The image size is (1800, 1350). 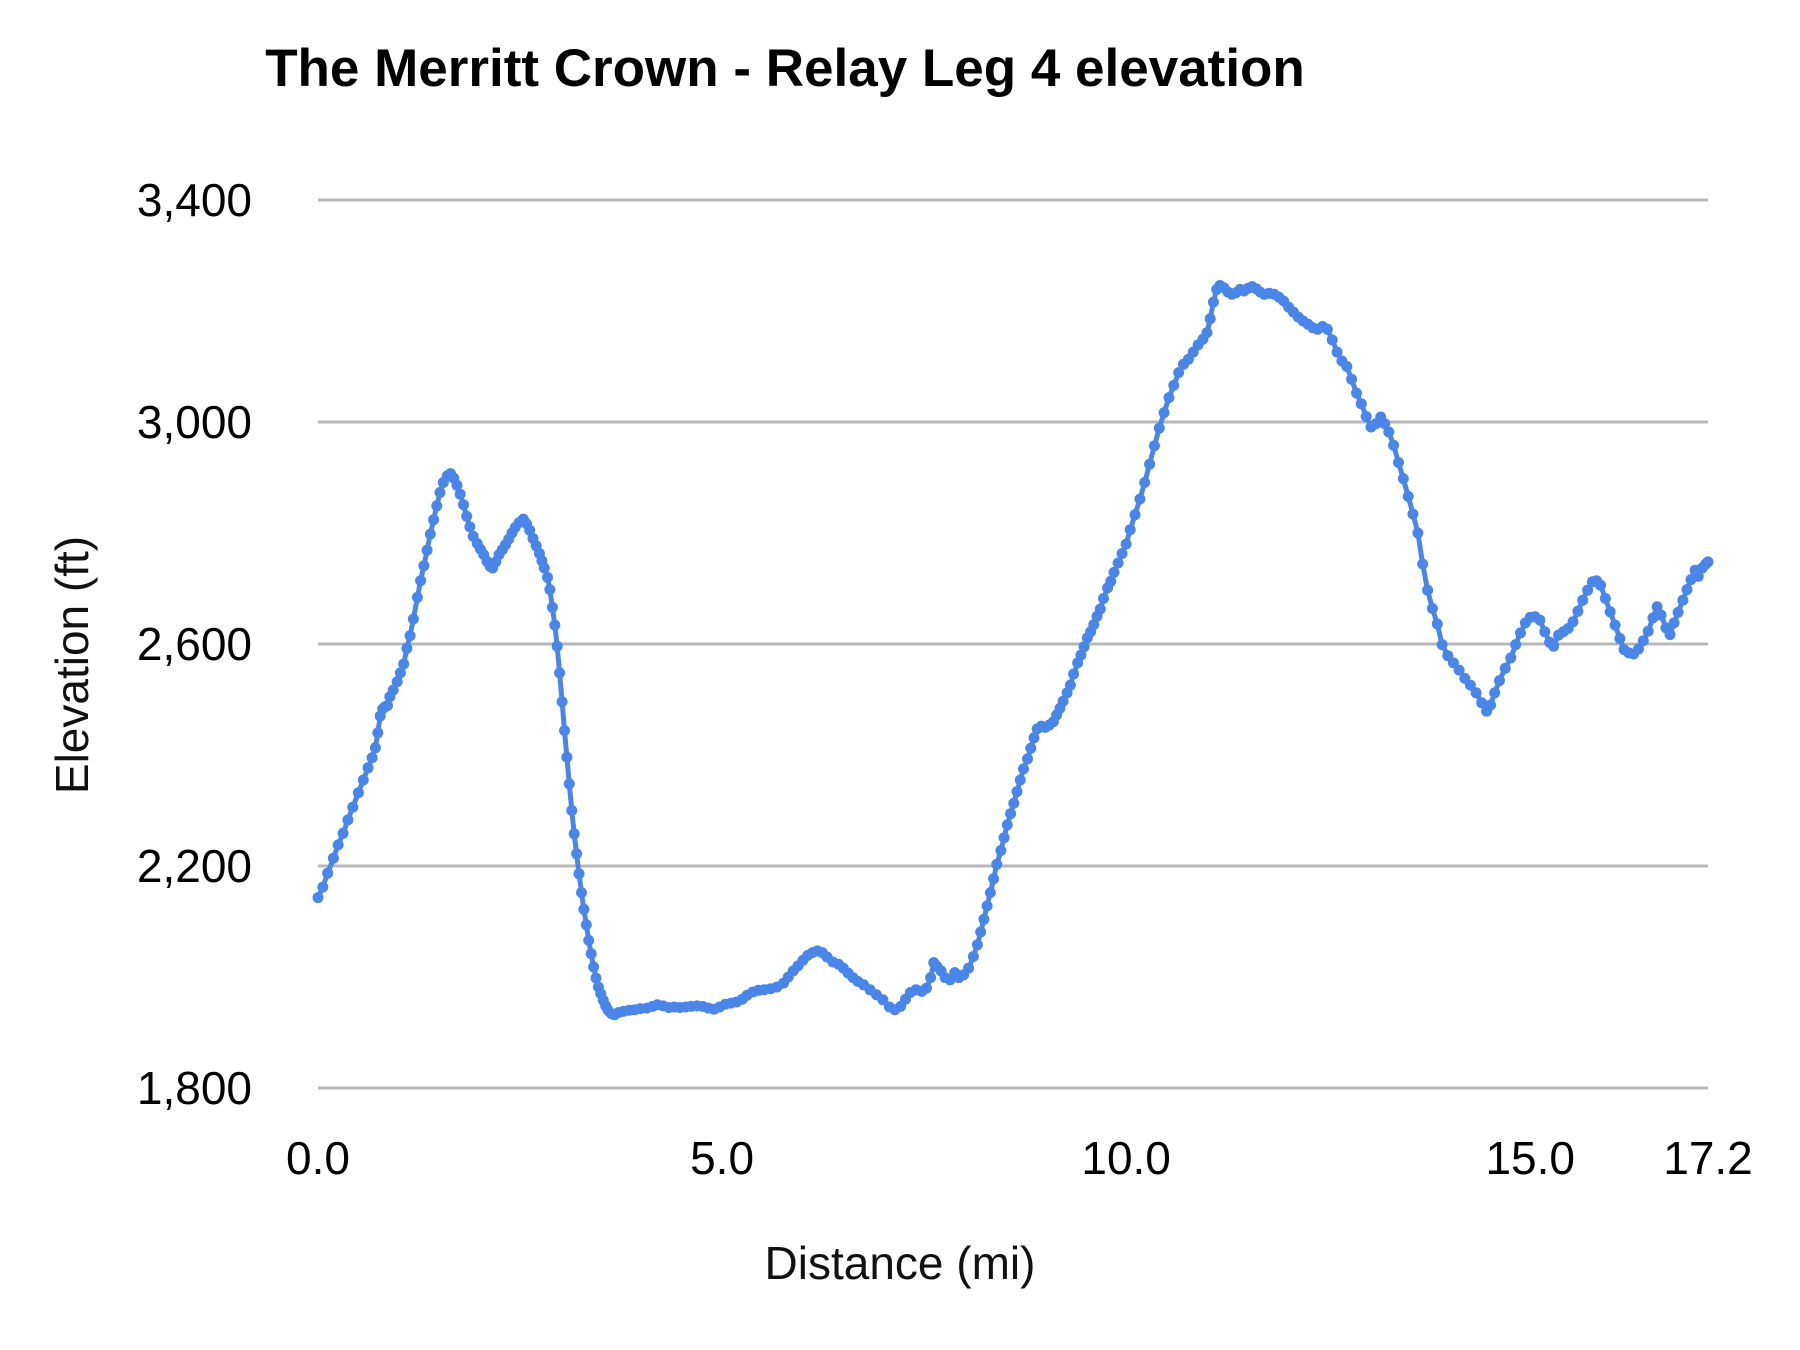 What do you see at coordinates (1126, 1158) in the screenshot?
I see `x-tick-label: 10.0` at bounding box center [1126, 1158].